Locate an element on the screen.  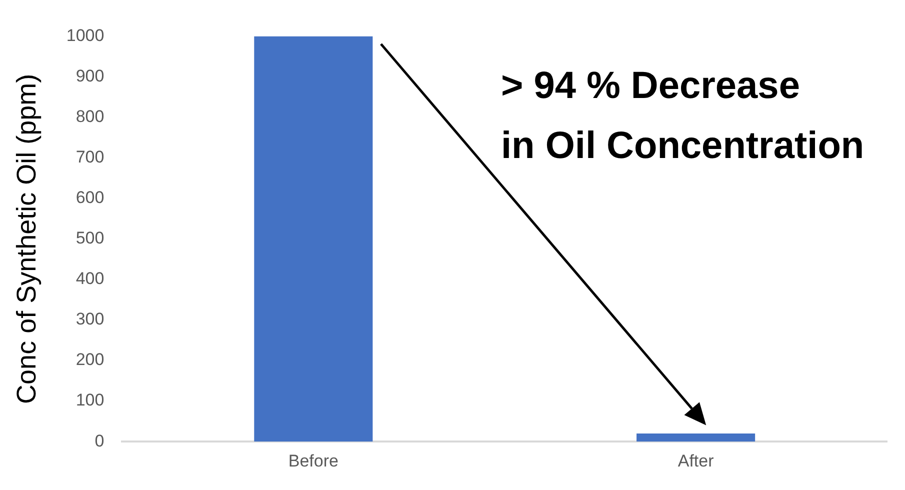
y-tick-label: 0 is located at coordinates (99, 440).